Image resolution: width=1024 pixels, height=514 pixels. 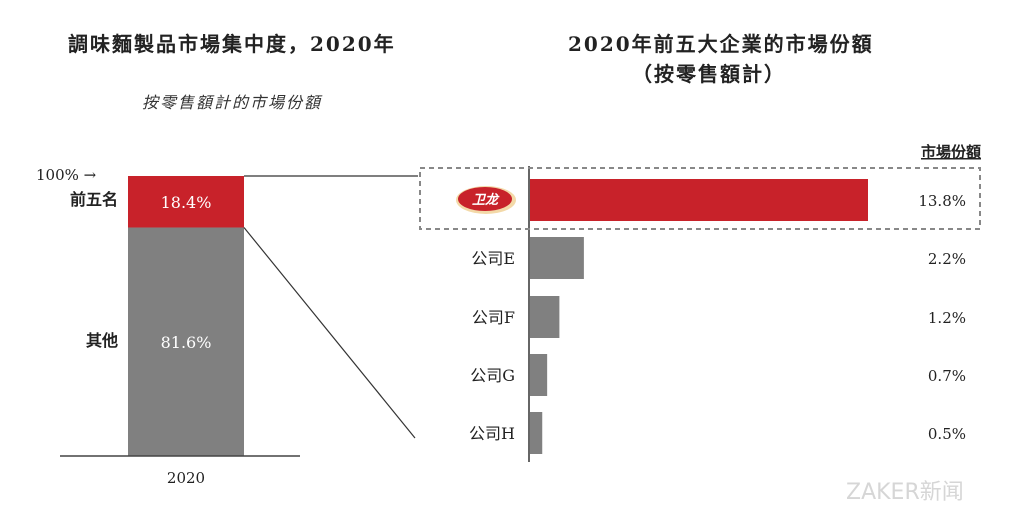 What do you see at coordinates (66, 175) in the screenshot?
I see `top-marker-label: 100% →` at bounding box center [66, 175].